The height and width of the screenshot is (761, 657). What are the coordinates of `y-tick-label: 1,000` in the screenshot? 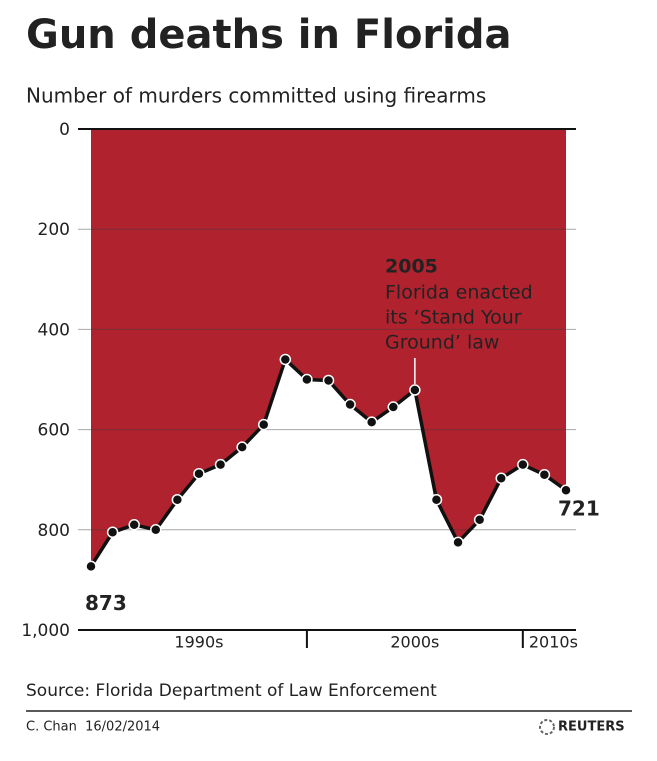 It's located at (45, 631).